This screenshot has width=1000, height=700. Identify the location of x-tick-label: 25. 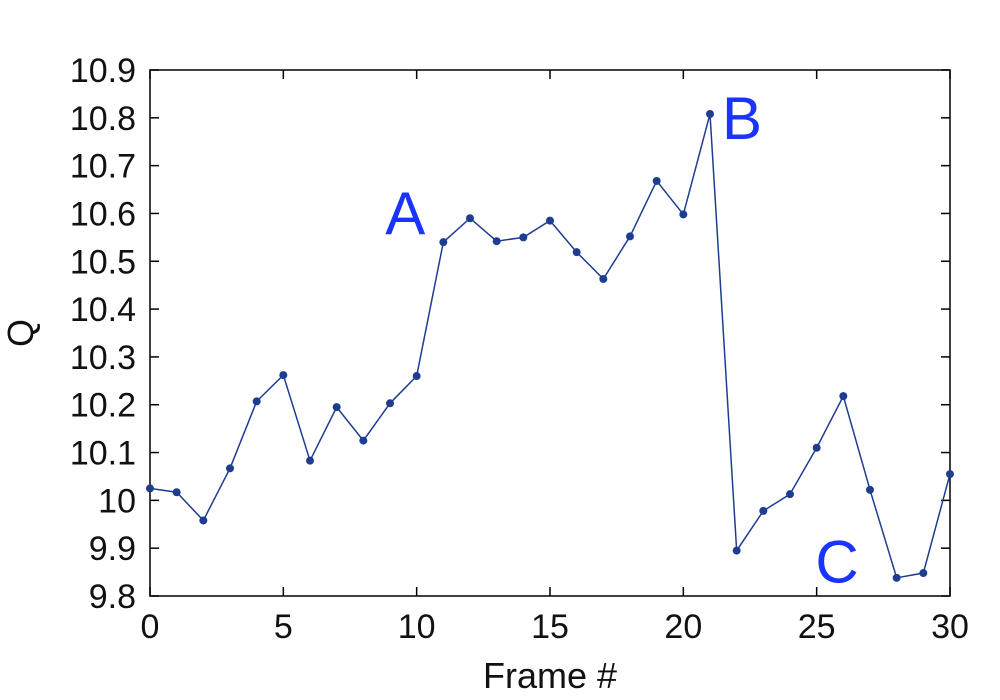
(817, 627).